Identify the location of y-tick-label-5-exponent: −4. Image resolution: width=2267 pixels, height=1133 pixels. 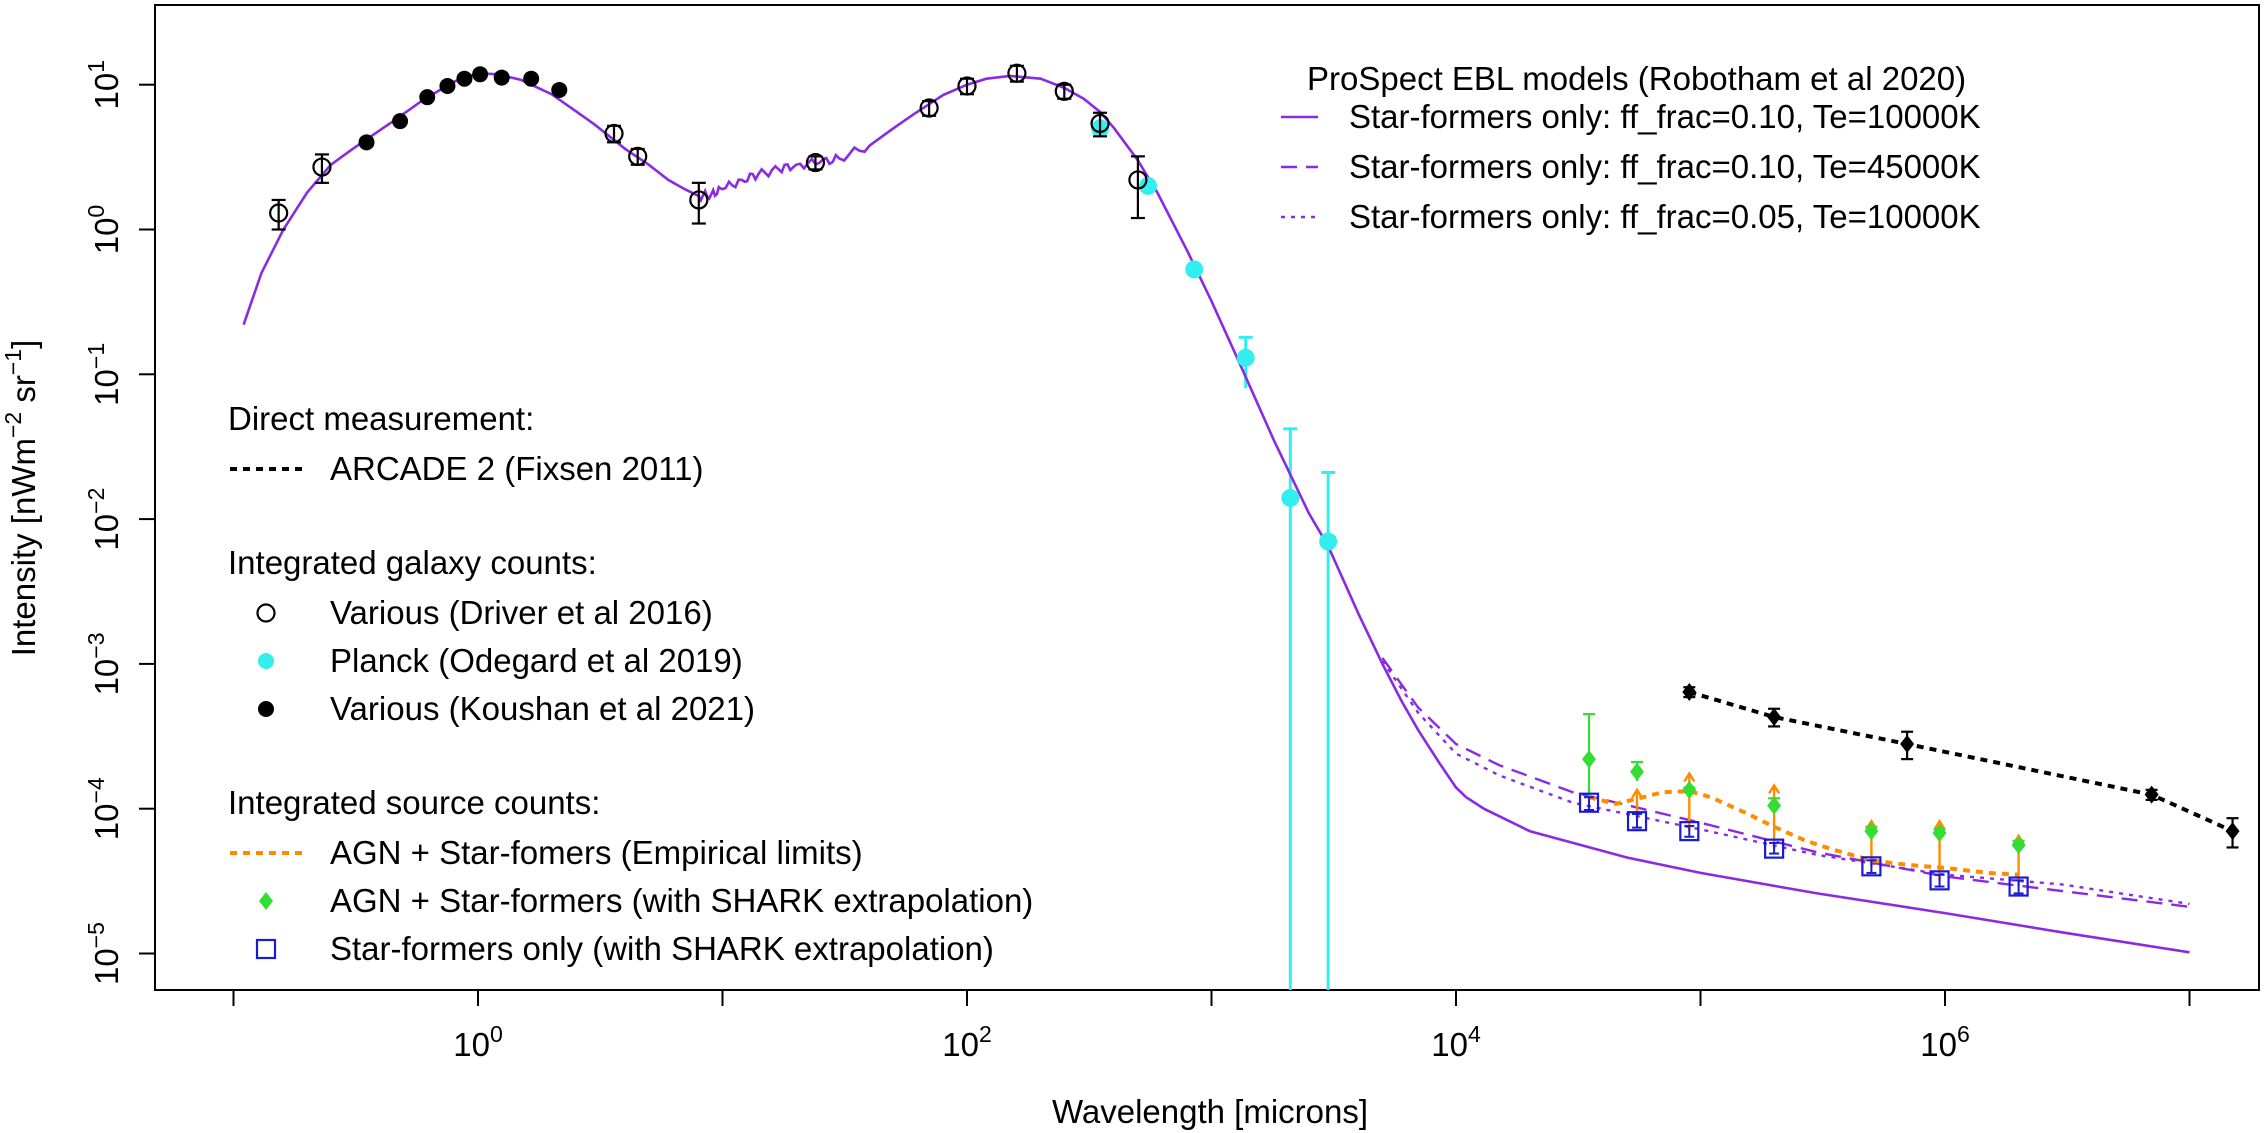
(96, 790).